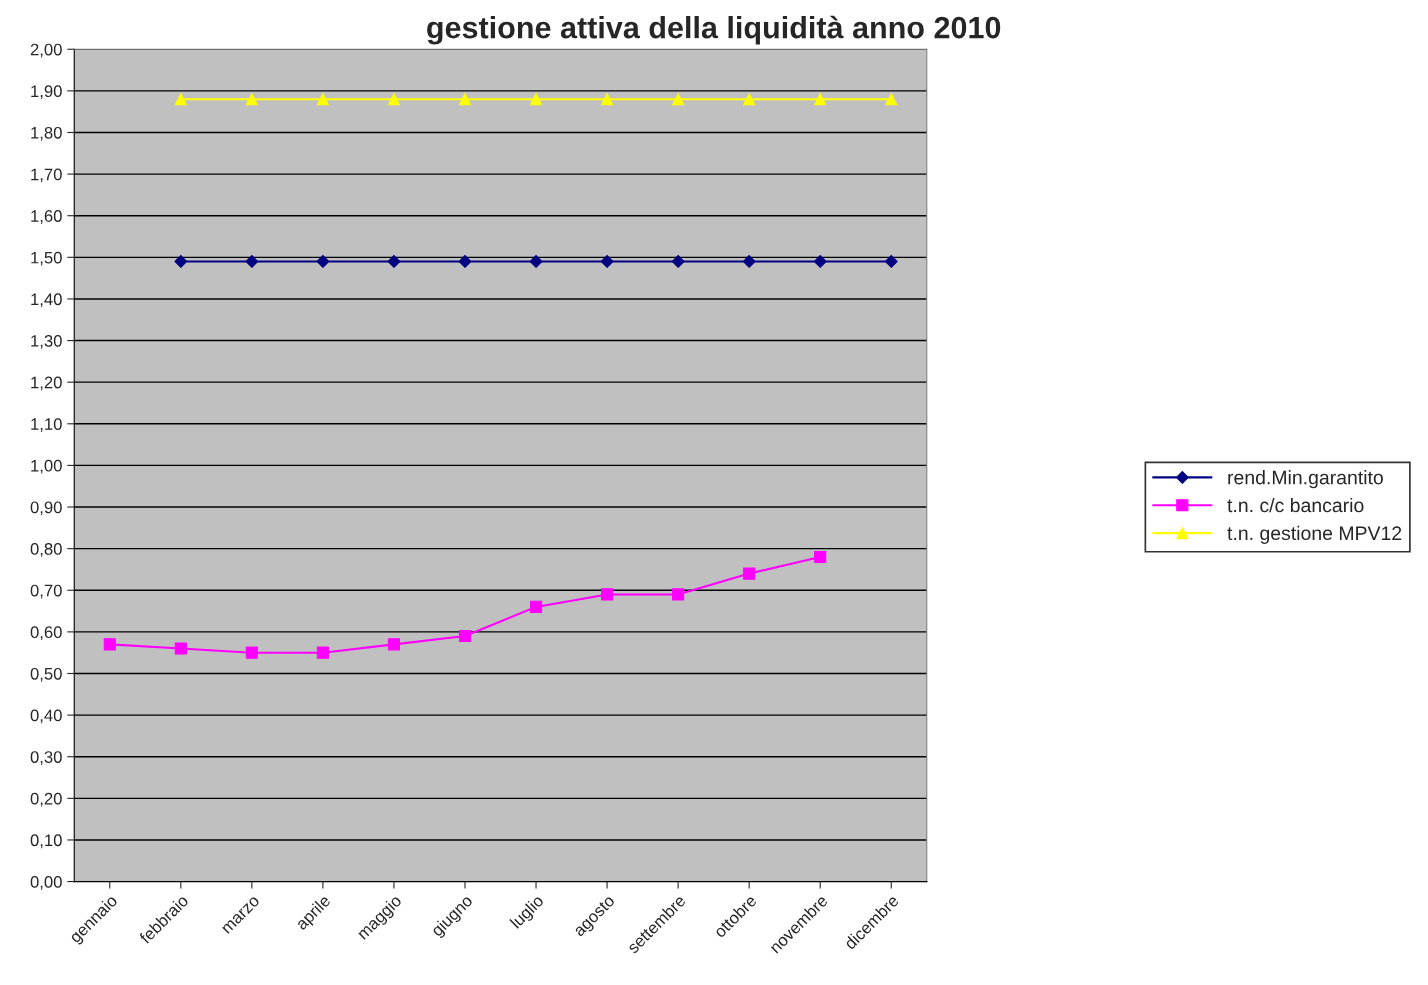 The height and width of the screenshot is (985, 1428). Describe the element at coordinates (46, 758) in the screenshot. I see `y-tick-label: 0,30` at that location.